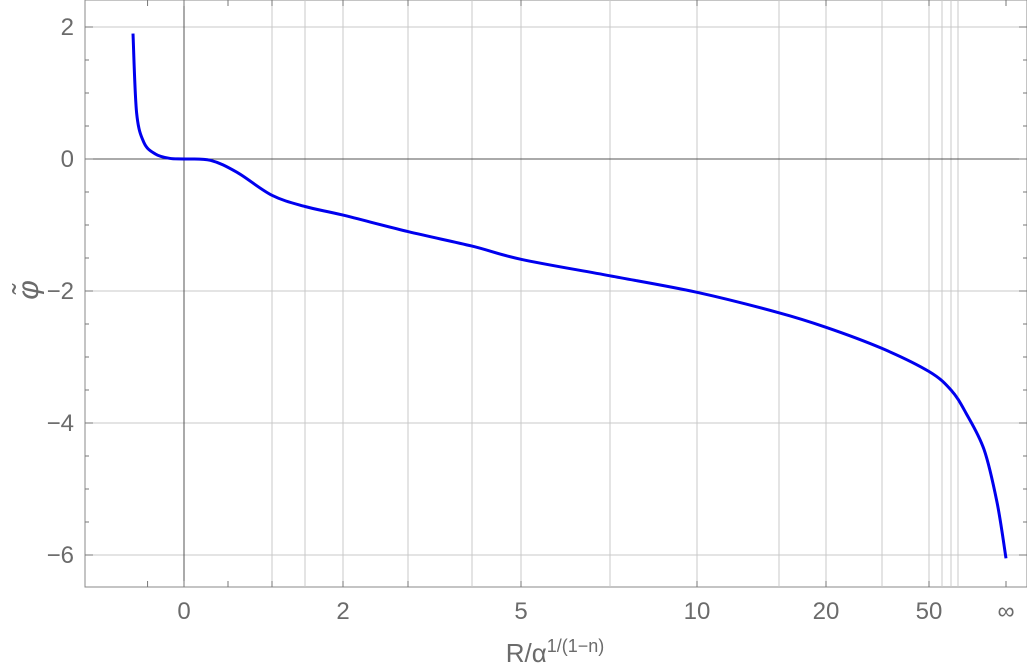 This screenshot has width=1027, height=669. Describe the element at coordinates (1005, 611) in the screenshot. I see `x-tick-label: ∞` at that location.